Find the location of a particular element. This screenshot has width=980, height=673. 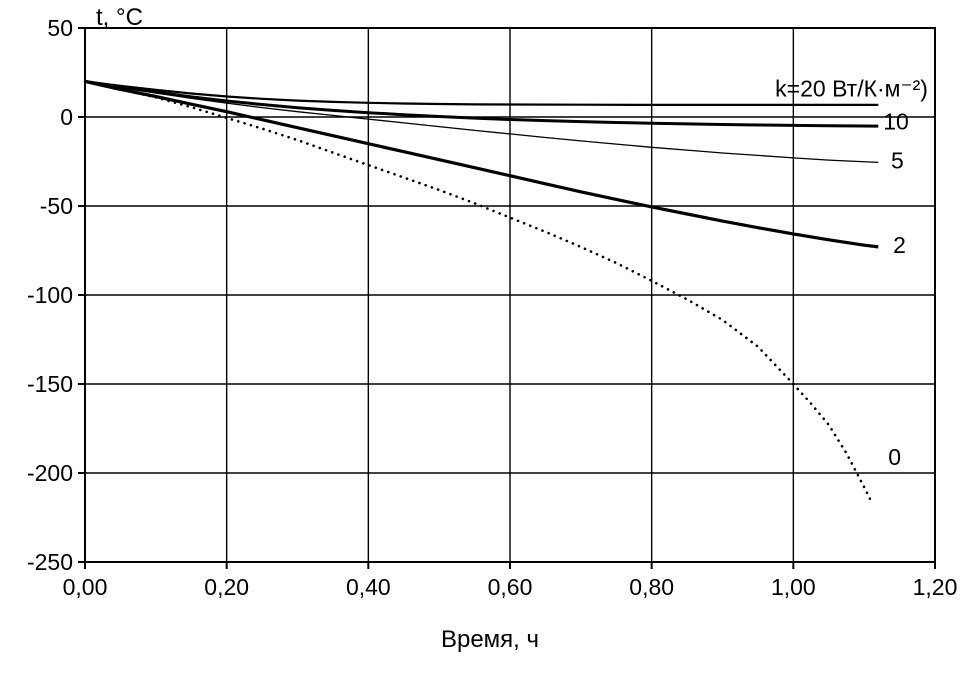

y-tick-label: -100 is located at coordinates (50, 295).